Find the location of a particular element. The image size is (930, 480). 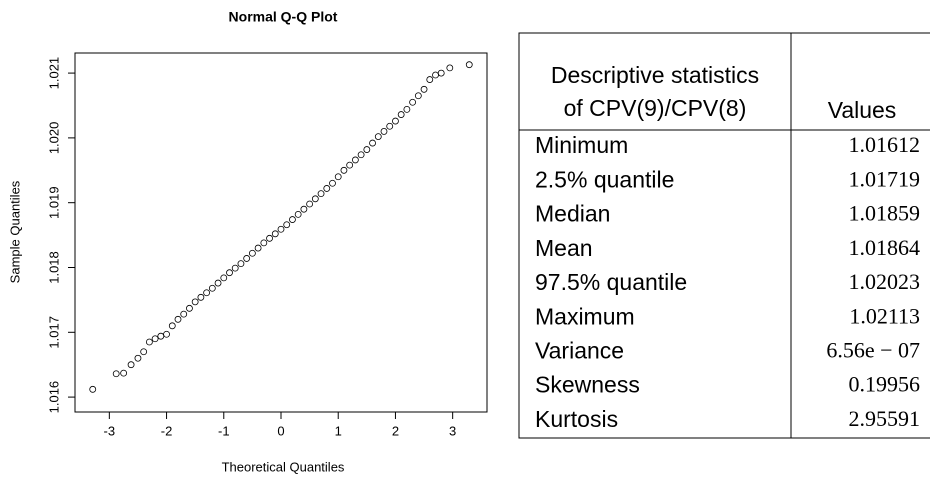

y-tick-label: 1.021 is located at coordinates (53, 73).